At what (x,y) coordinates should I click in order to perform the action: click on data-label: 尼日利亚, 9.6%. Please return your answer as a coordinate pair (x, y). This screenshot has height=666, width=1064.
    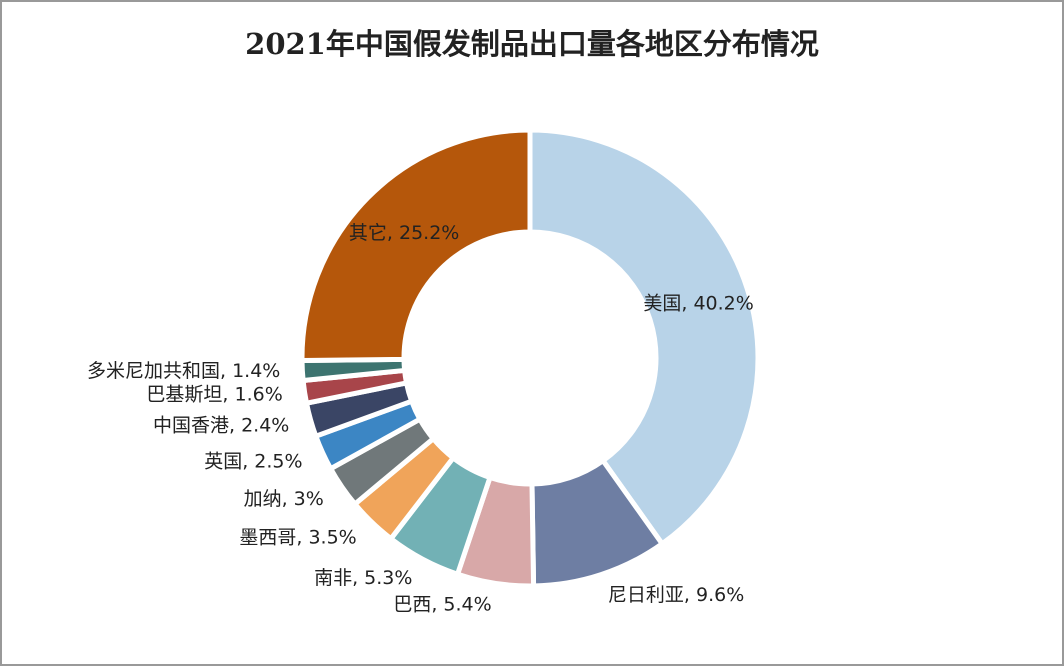
    Looking at the image, I should click on (676, 595).